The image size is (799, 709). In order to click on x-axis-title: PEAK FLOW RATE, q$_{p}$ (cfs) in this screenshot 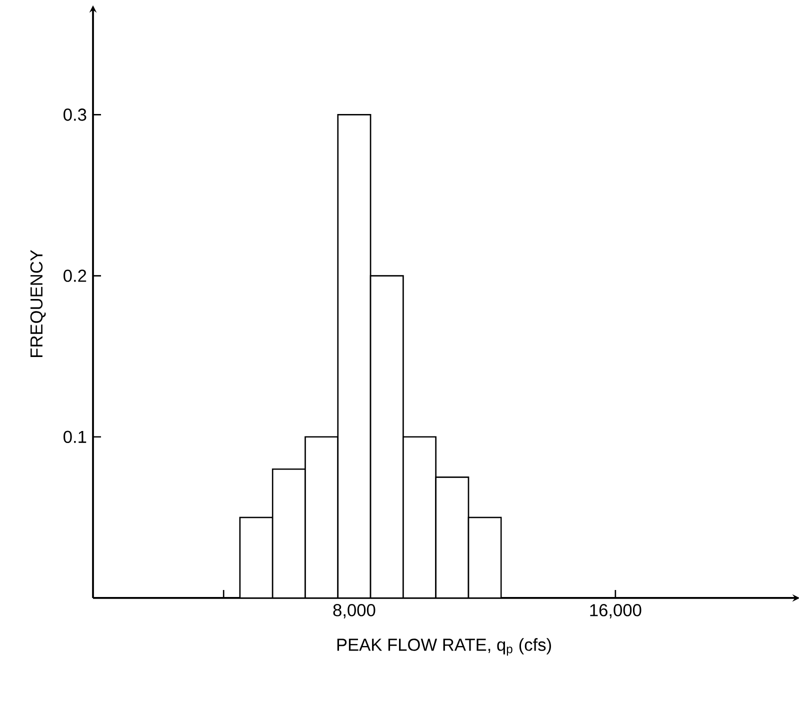, I will do `click(444, 647)`.